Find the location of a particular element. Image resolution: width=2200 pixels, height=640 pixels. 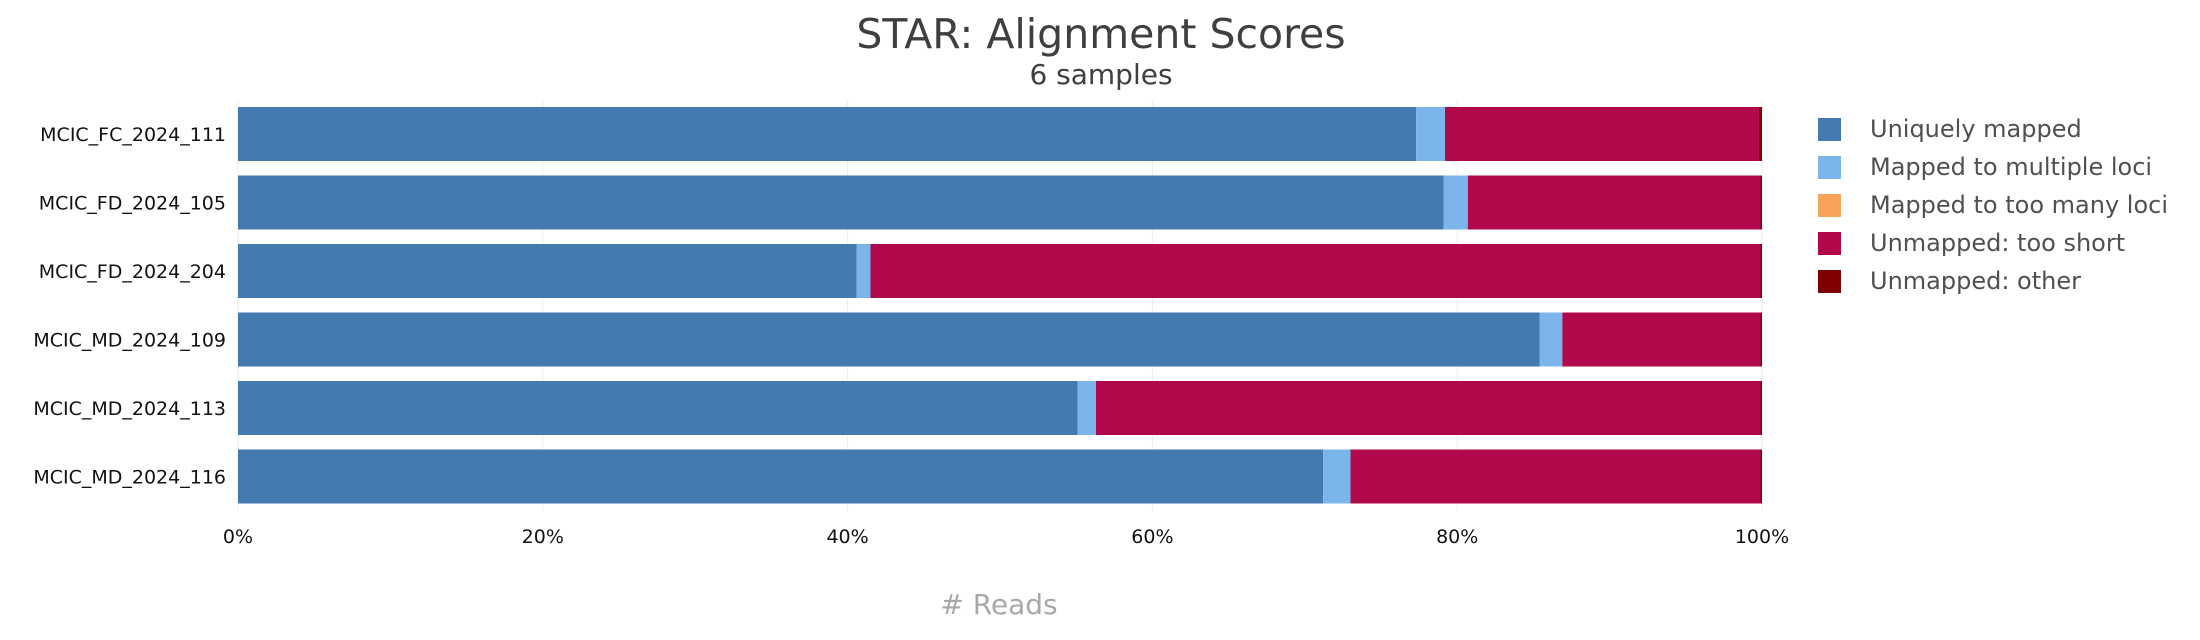

category-label: MCIC_MD_2024_113 is located at coordinates (129, 409).